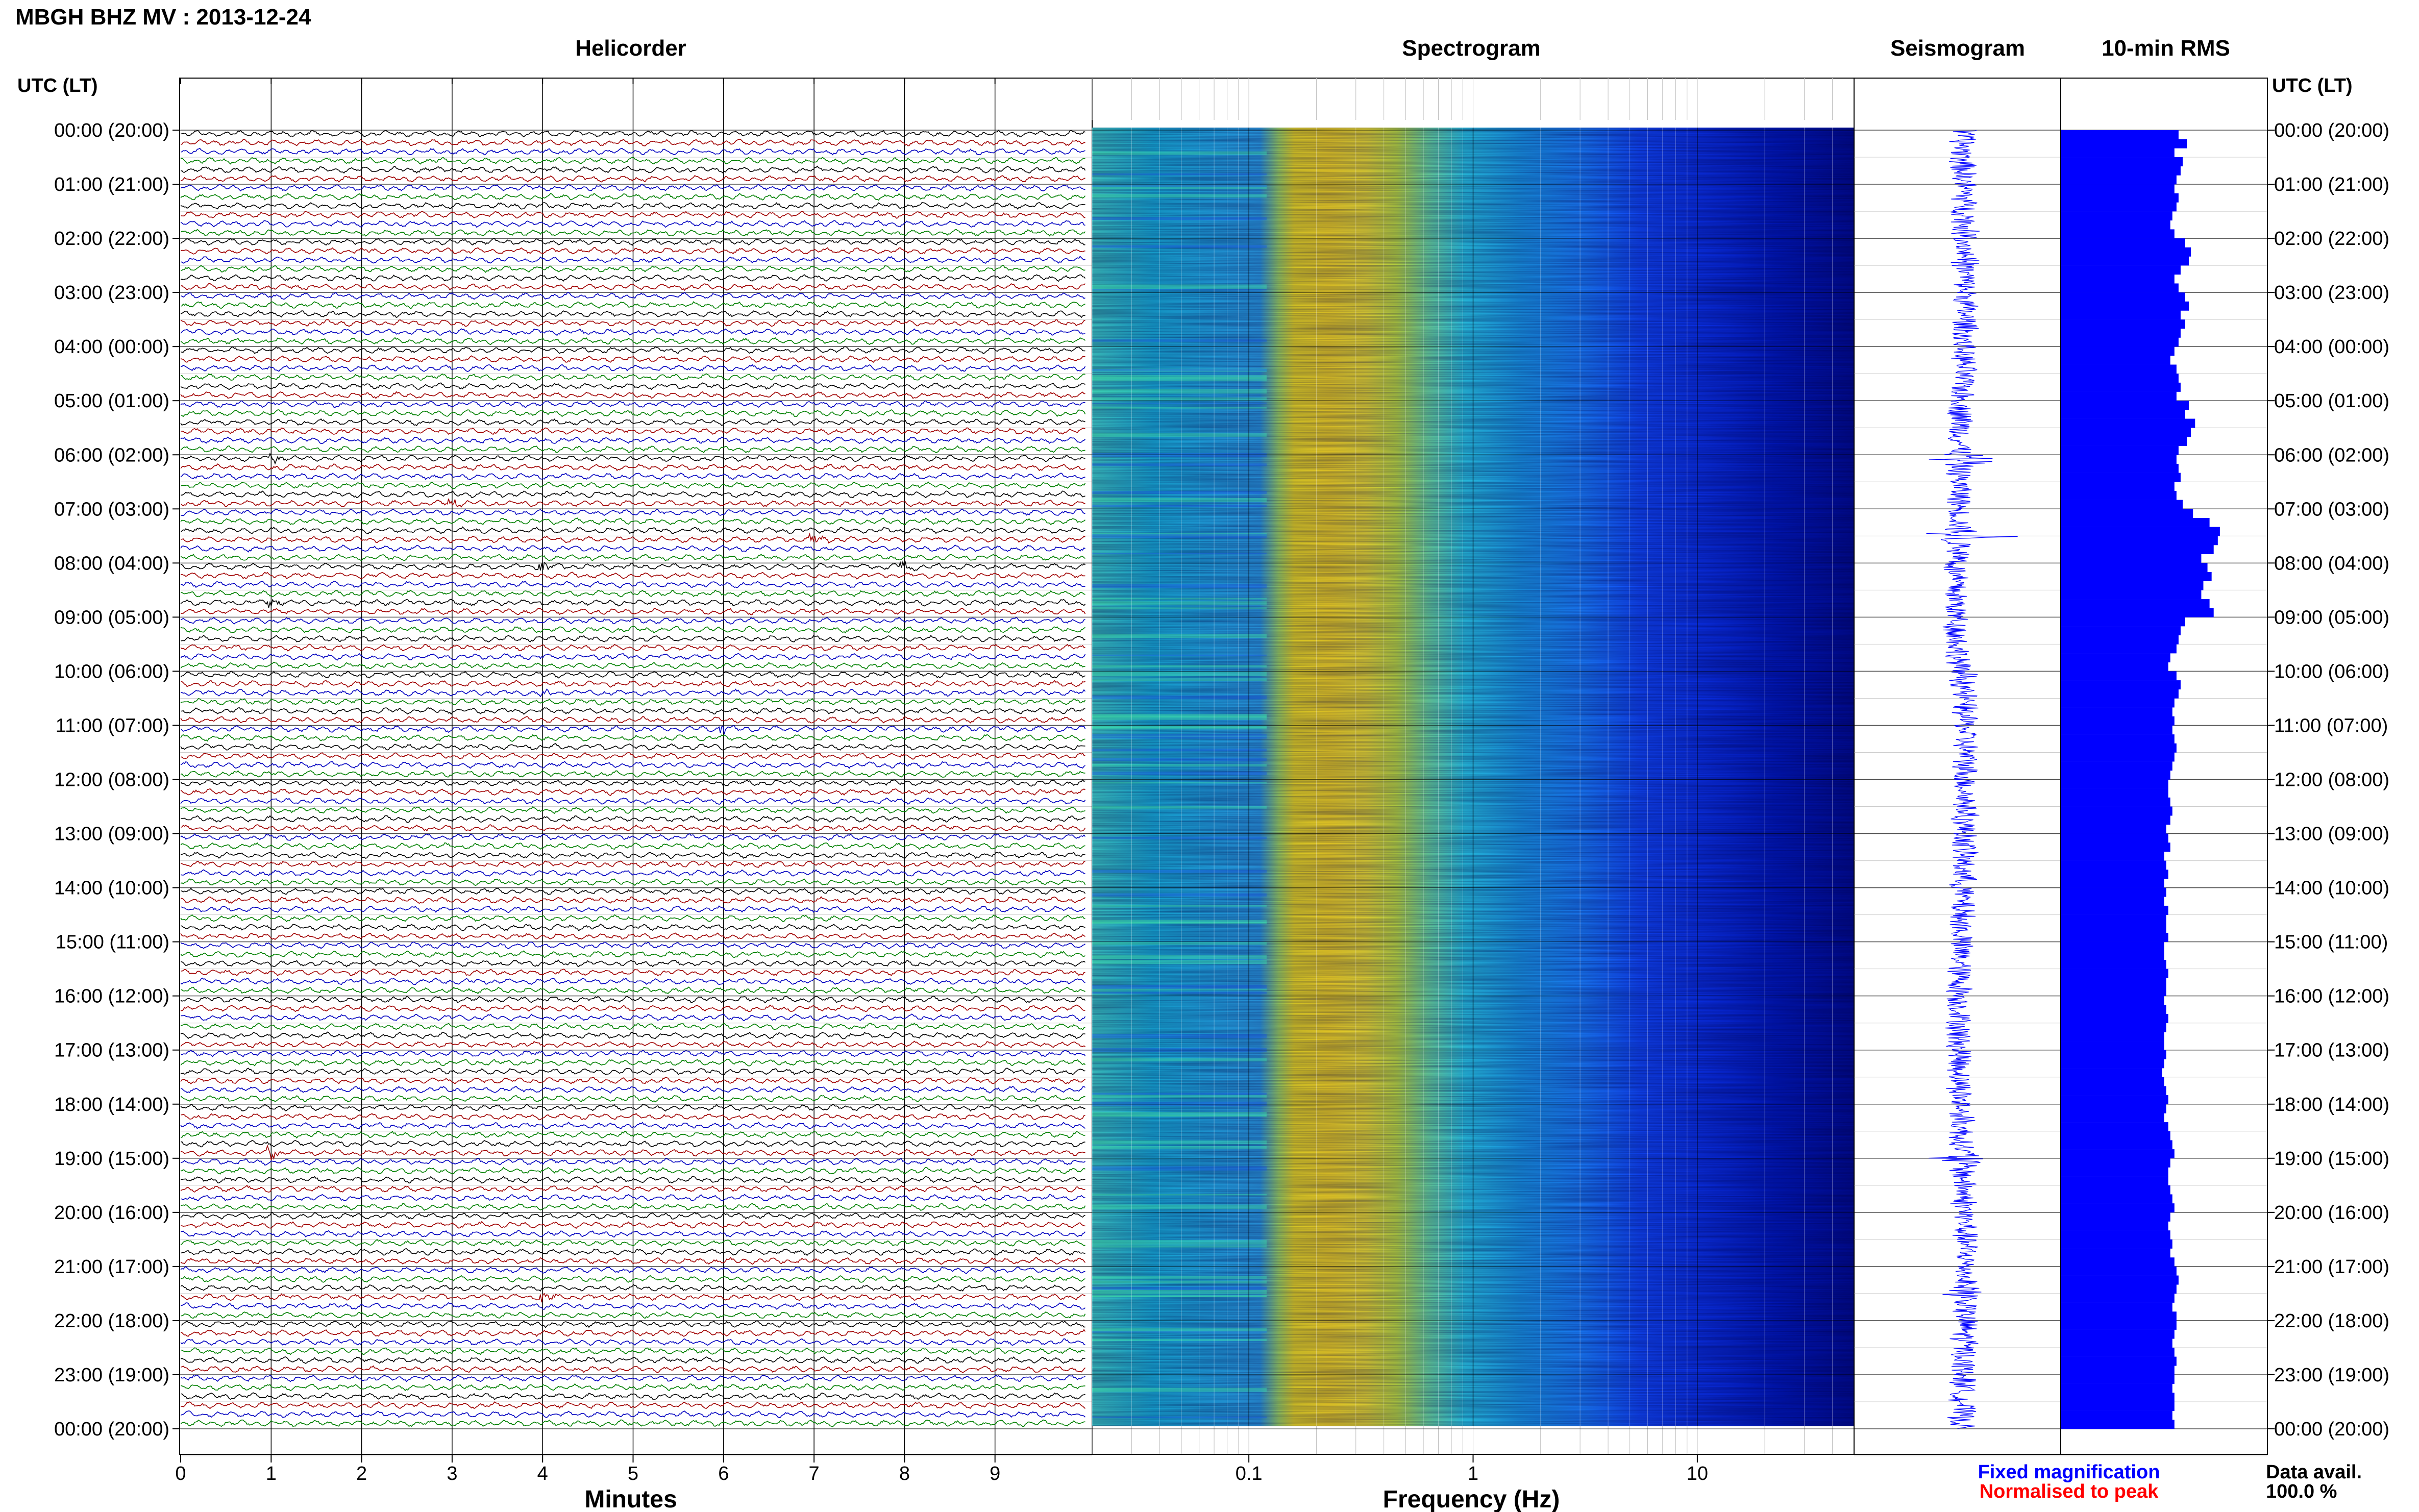  Describe the element at coordinates (2314, 1472) in the screenshot. I see `data-availability-label: Data avail.` at that location.